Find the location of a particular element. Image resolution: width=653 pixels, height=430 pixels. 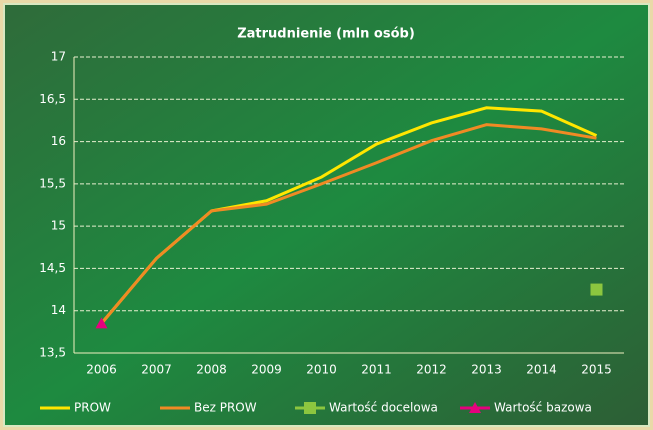

y-tick-label: 15,5 is located at coordinates (52, 183).